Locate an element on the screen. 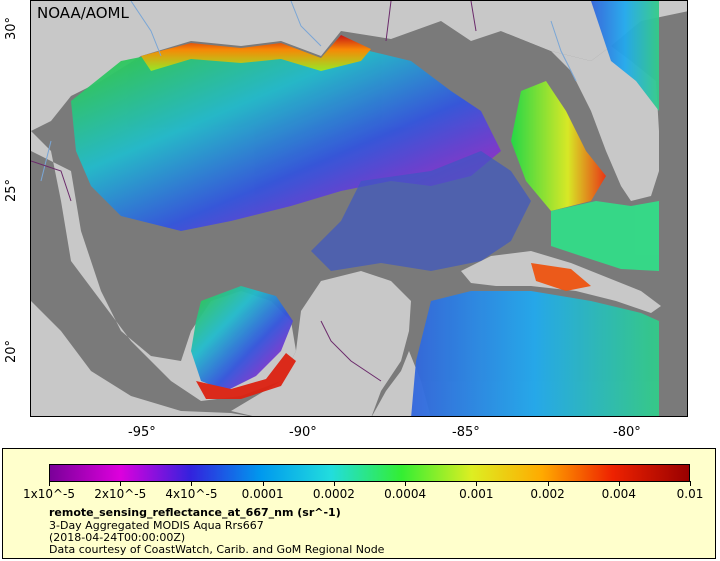  colorbar is located at coordinates (369, 473).